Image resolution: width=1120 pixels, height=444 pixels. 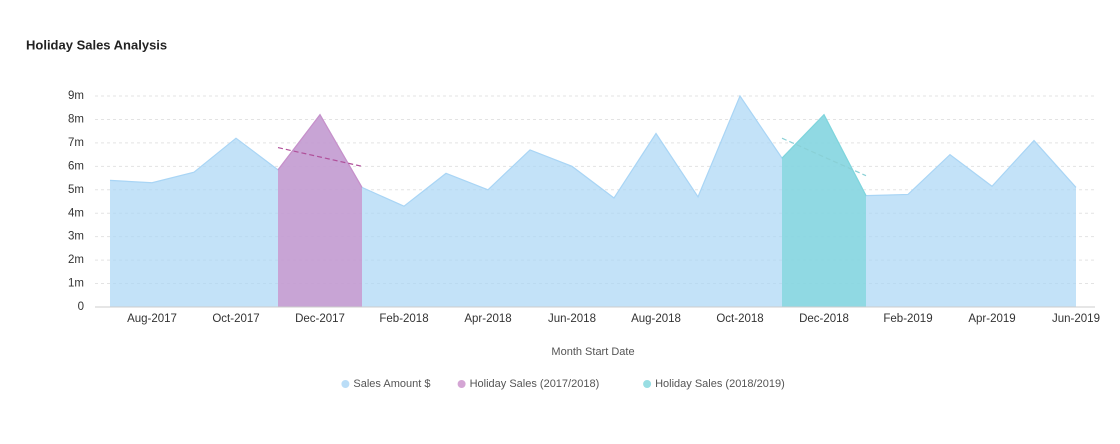 What do you see at coordinates (907, 319) in the screenshot?
I see `x-tick-label: Feb-2019` at bounding box center [907, 319].